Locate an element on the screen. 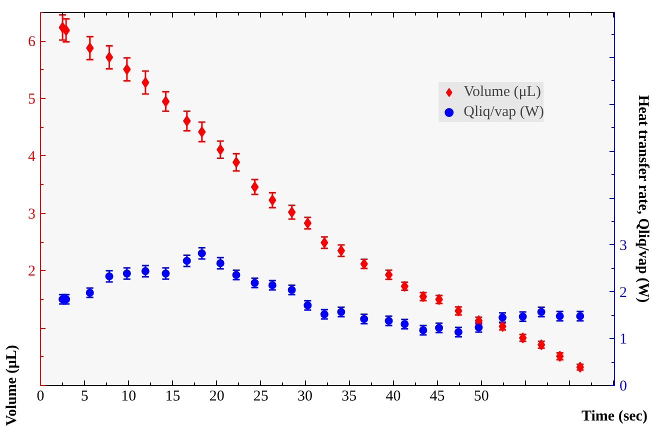 This screenshot has width=654, height=427. legend-label: Qliq/vap (W) is located at coordinates (504, 112).